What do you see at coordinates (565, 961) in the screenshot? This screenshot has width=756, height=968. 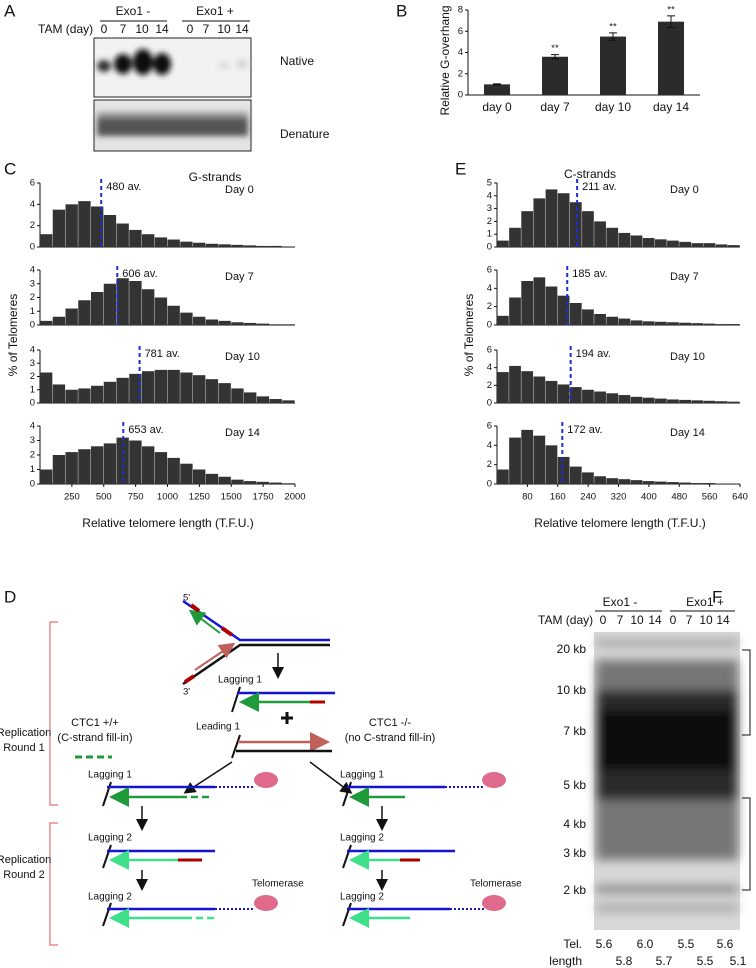 I see `tel-label: length` at bounding box center [565, 961].